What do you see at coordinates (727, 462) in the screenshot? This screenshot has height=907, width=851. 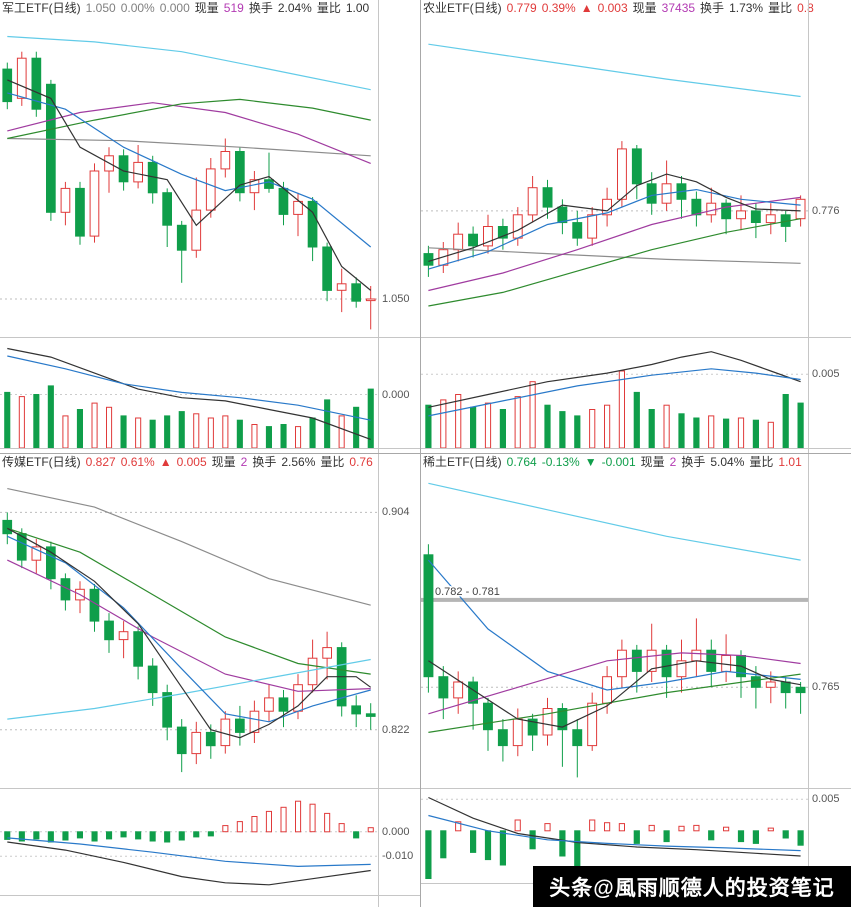 I see `header-segment: 5.04%` at bounding box center [727, 462].